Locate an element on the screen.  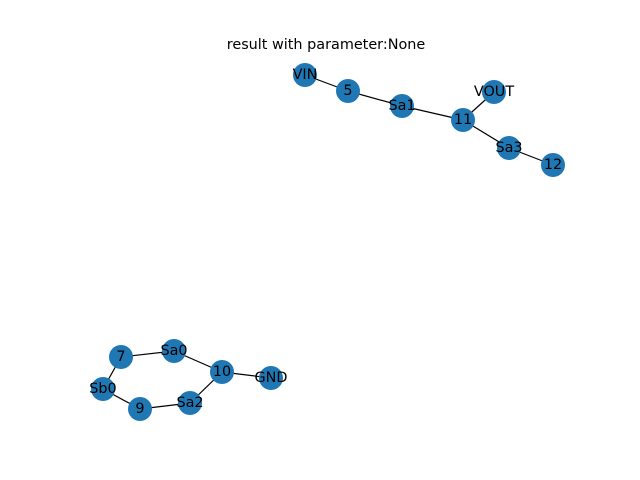
node-label: GND is located at coordinates (271, 378).